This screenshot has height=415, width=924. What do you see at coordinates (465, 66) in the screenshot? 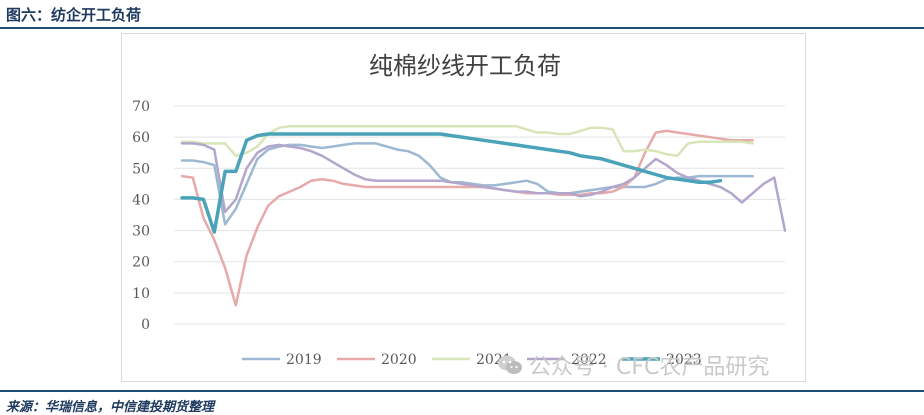
I see `chart-title: 纯棉纱线开工负荷` at bounding box center [465, 66].